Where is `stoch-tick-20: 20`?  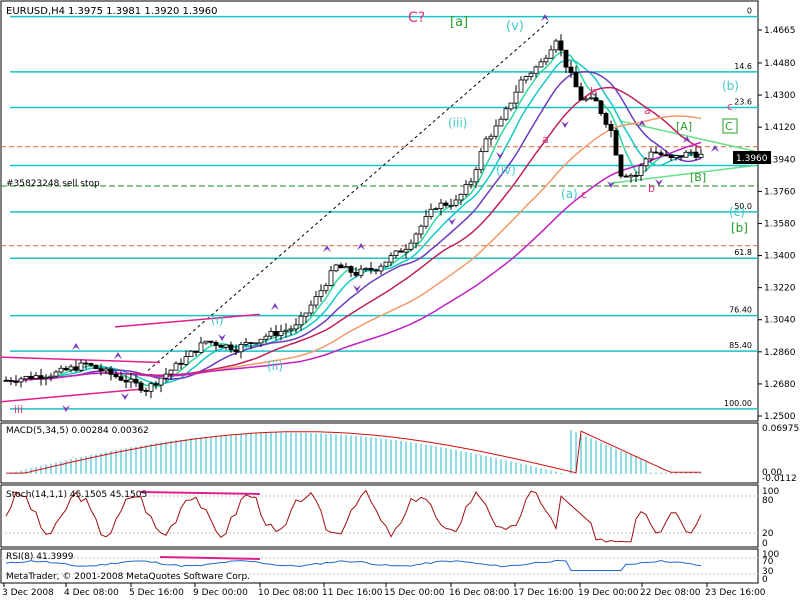
stoch-tick-20: 20 is located at coordinates (768, 534).